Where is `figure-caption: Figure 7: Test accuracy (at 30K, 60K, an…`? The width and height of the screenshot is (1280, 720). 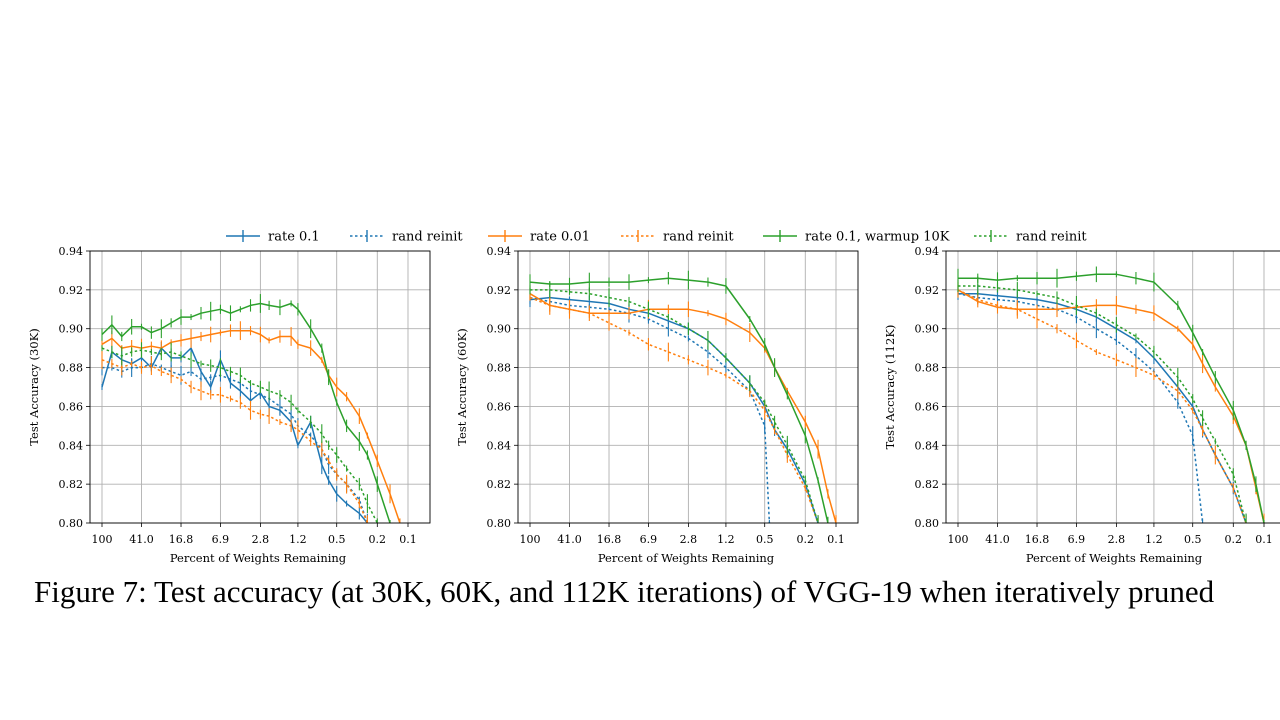 figure-caption: Figure 7: Test accuracy (at 30K, 60K, an… is located at coordinates (624, 591).